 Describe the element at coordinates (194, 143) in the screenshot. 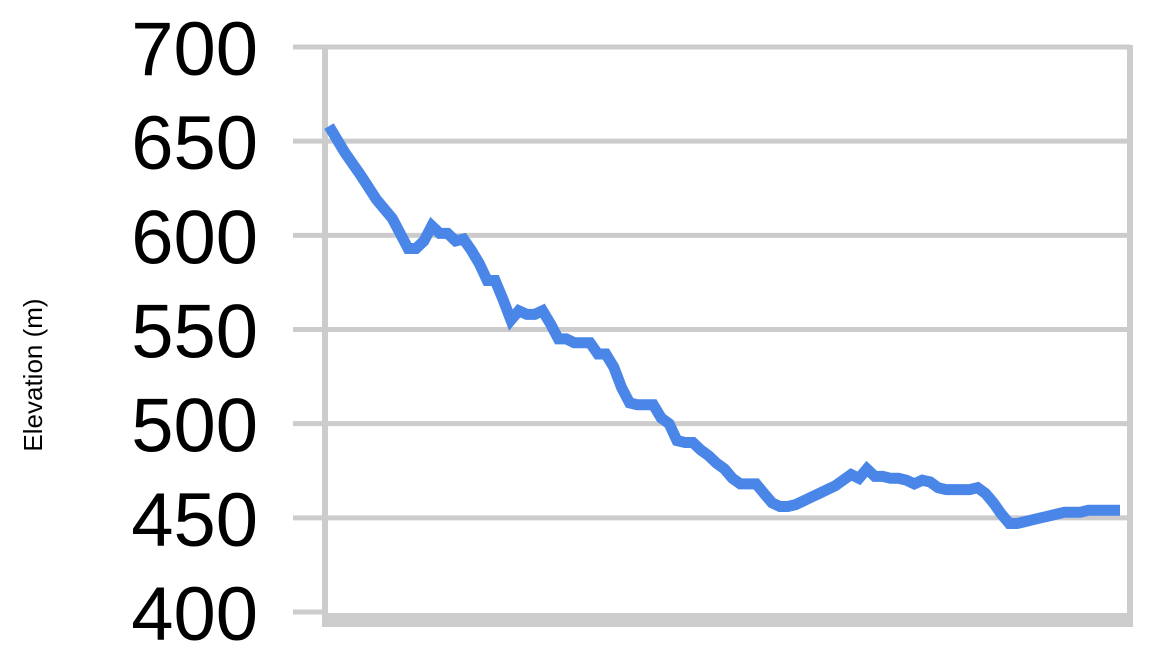

I see `y-tick-label: 650` at that location.